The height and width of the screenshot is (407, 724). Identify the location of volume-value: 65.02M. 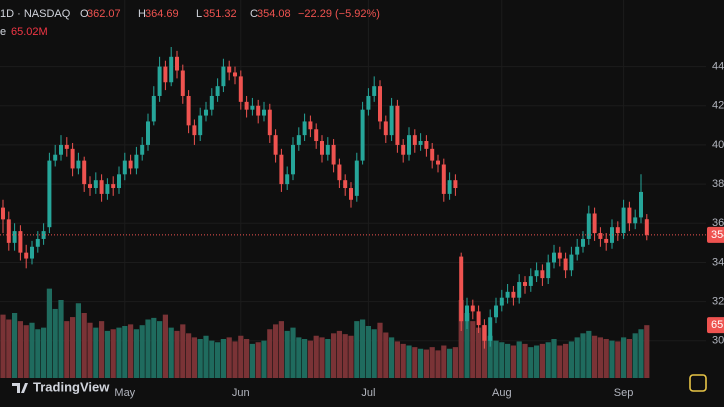
(29, 32).